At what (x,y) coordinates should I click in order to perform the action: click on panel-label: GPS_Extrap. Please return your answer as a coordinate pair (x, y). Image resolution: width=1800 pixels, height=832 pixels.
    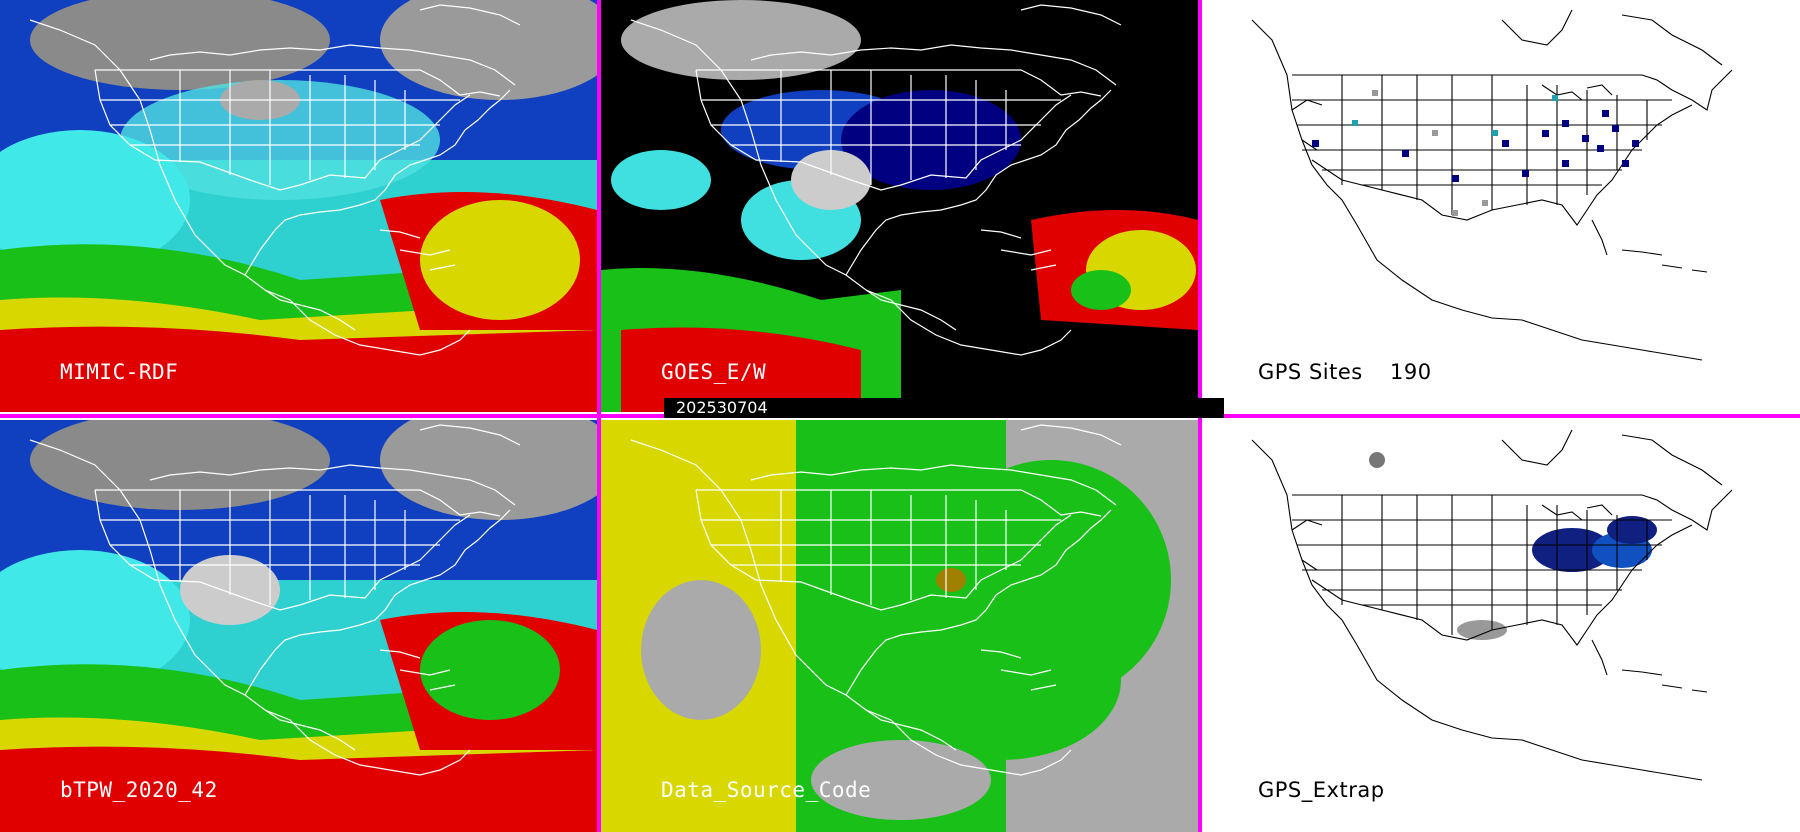
    Looking at the image, I should click on (1321, 790).